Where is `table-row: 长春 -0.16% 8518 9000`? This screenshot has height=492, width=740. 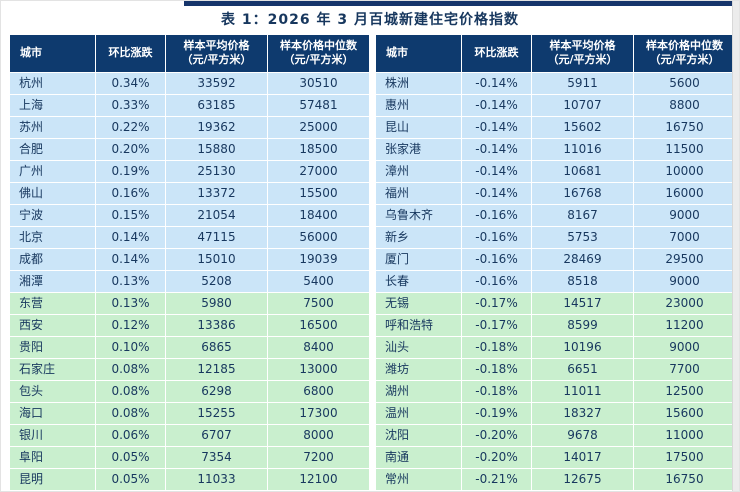 table-row: 长春 -0.16% 8518 9000 is located at coordinates (555, 281).